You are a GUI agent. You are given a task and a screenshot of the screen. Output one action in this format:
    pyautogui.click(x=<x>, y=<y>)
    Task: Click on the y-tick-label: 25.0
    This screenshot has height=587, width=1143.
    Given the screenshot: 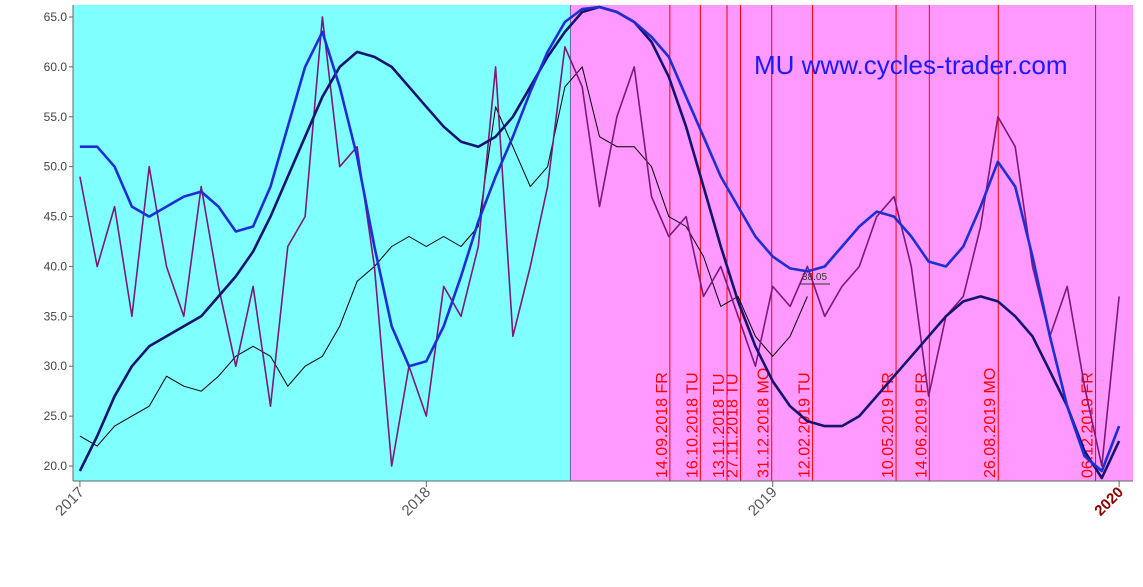 What is the action you would take?
    pyautogui.click(x=56, y=416)
    